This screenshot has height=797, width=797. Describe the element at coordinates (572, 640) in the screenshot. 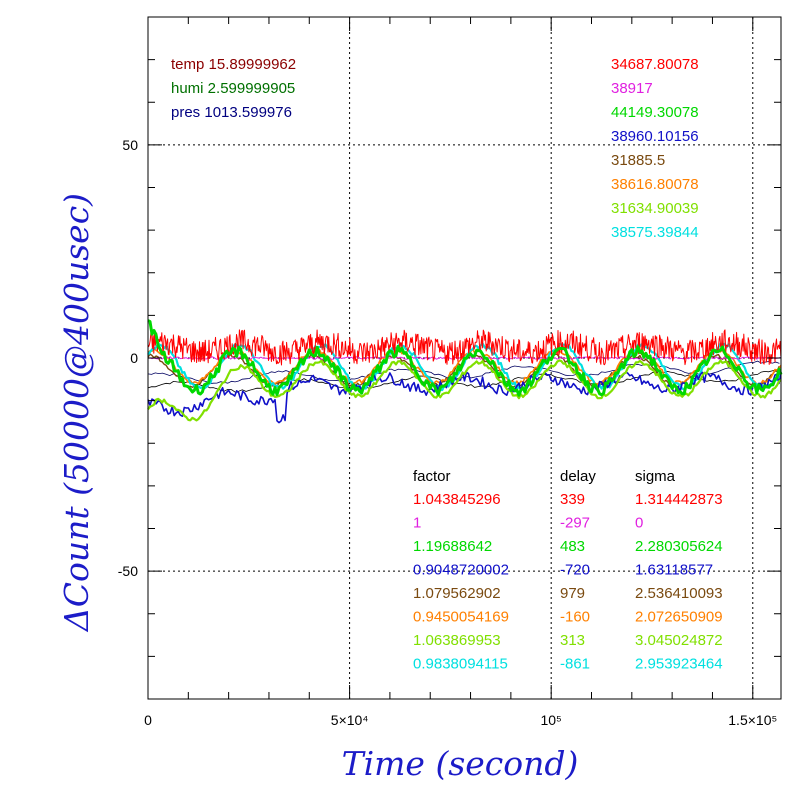

I see `series-delay-value: 313` at that location.